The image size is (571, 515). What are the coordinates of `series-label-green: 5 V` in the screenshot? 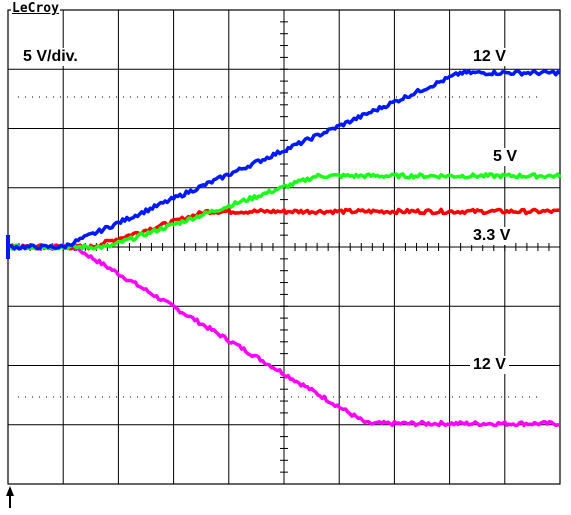 It's located at (505, 157).